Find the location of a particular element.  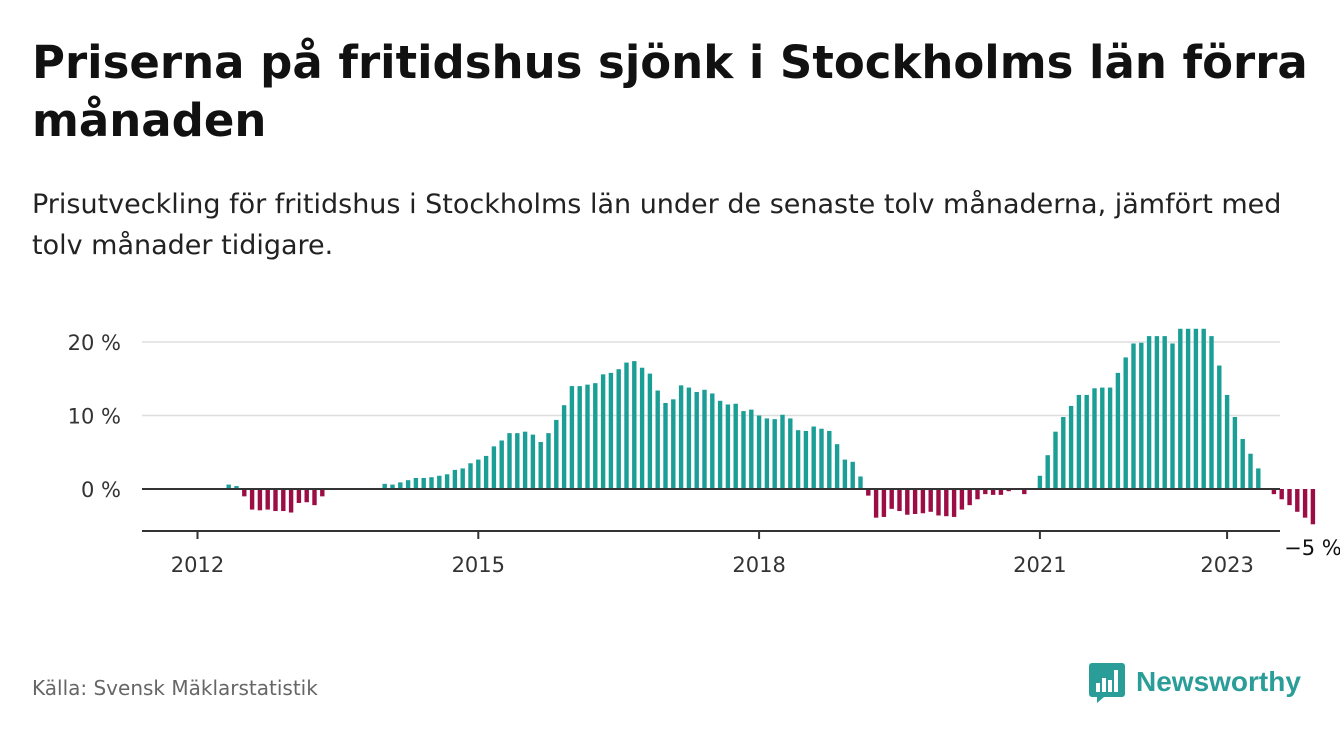

newsworthy-logo-icon is located at coordinates (1107, 683).